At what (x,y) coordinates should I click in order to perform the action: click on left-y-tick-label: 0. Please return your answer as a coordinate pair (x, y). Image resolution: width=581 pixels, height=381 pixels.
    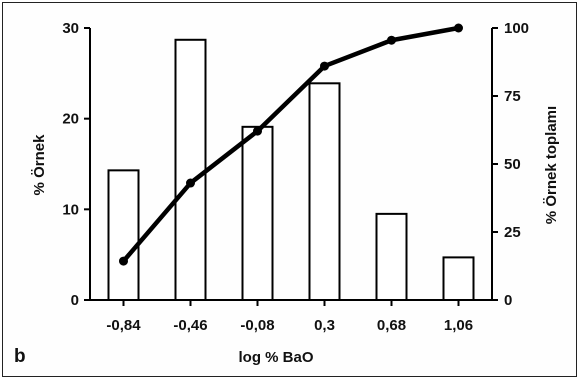
    Looking at the image, I should click on (75, 300).